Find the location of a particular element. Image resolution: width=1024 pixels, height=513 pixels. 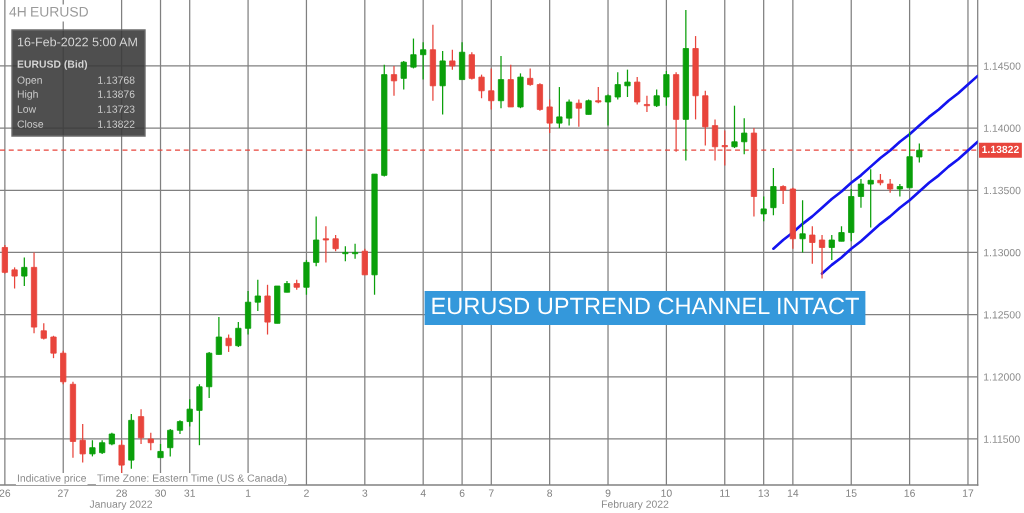

x-tick-label: 3 is located at coordinates (365, 493).